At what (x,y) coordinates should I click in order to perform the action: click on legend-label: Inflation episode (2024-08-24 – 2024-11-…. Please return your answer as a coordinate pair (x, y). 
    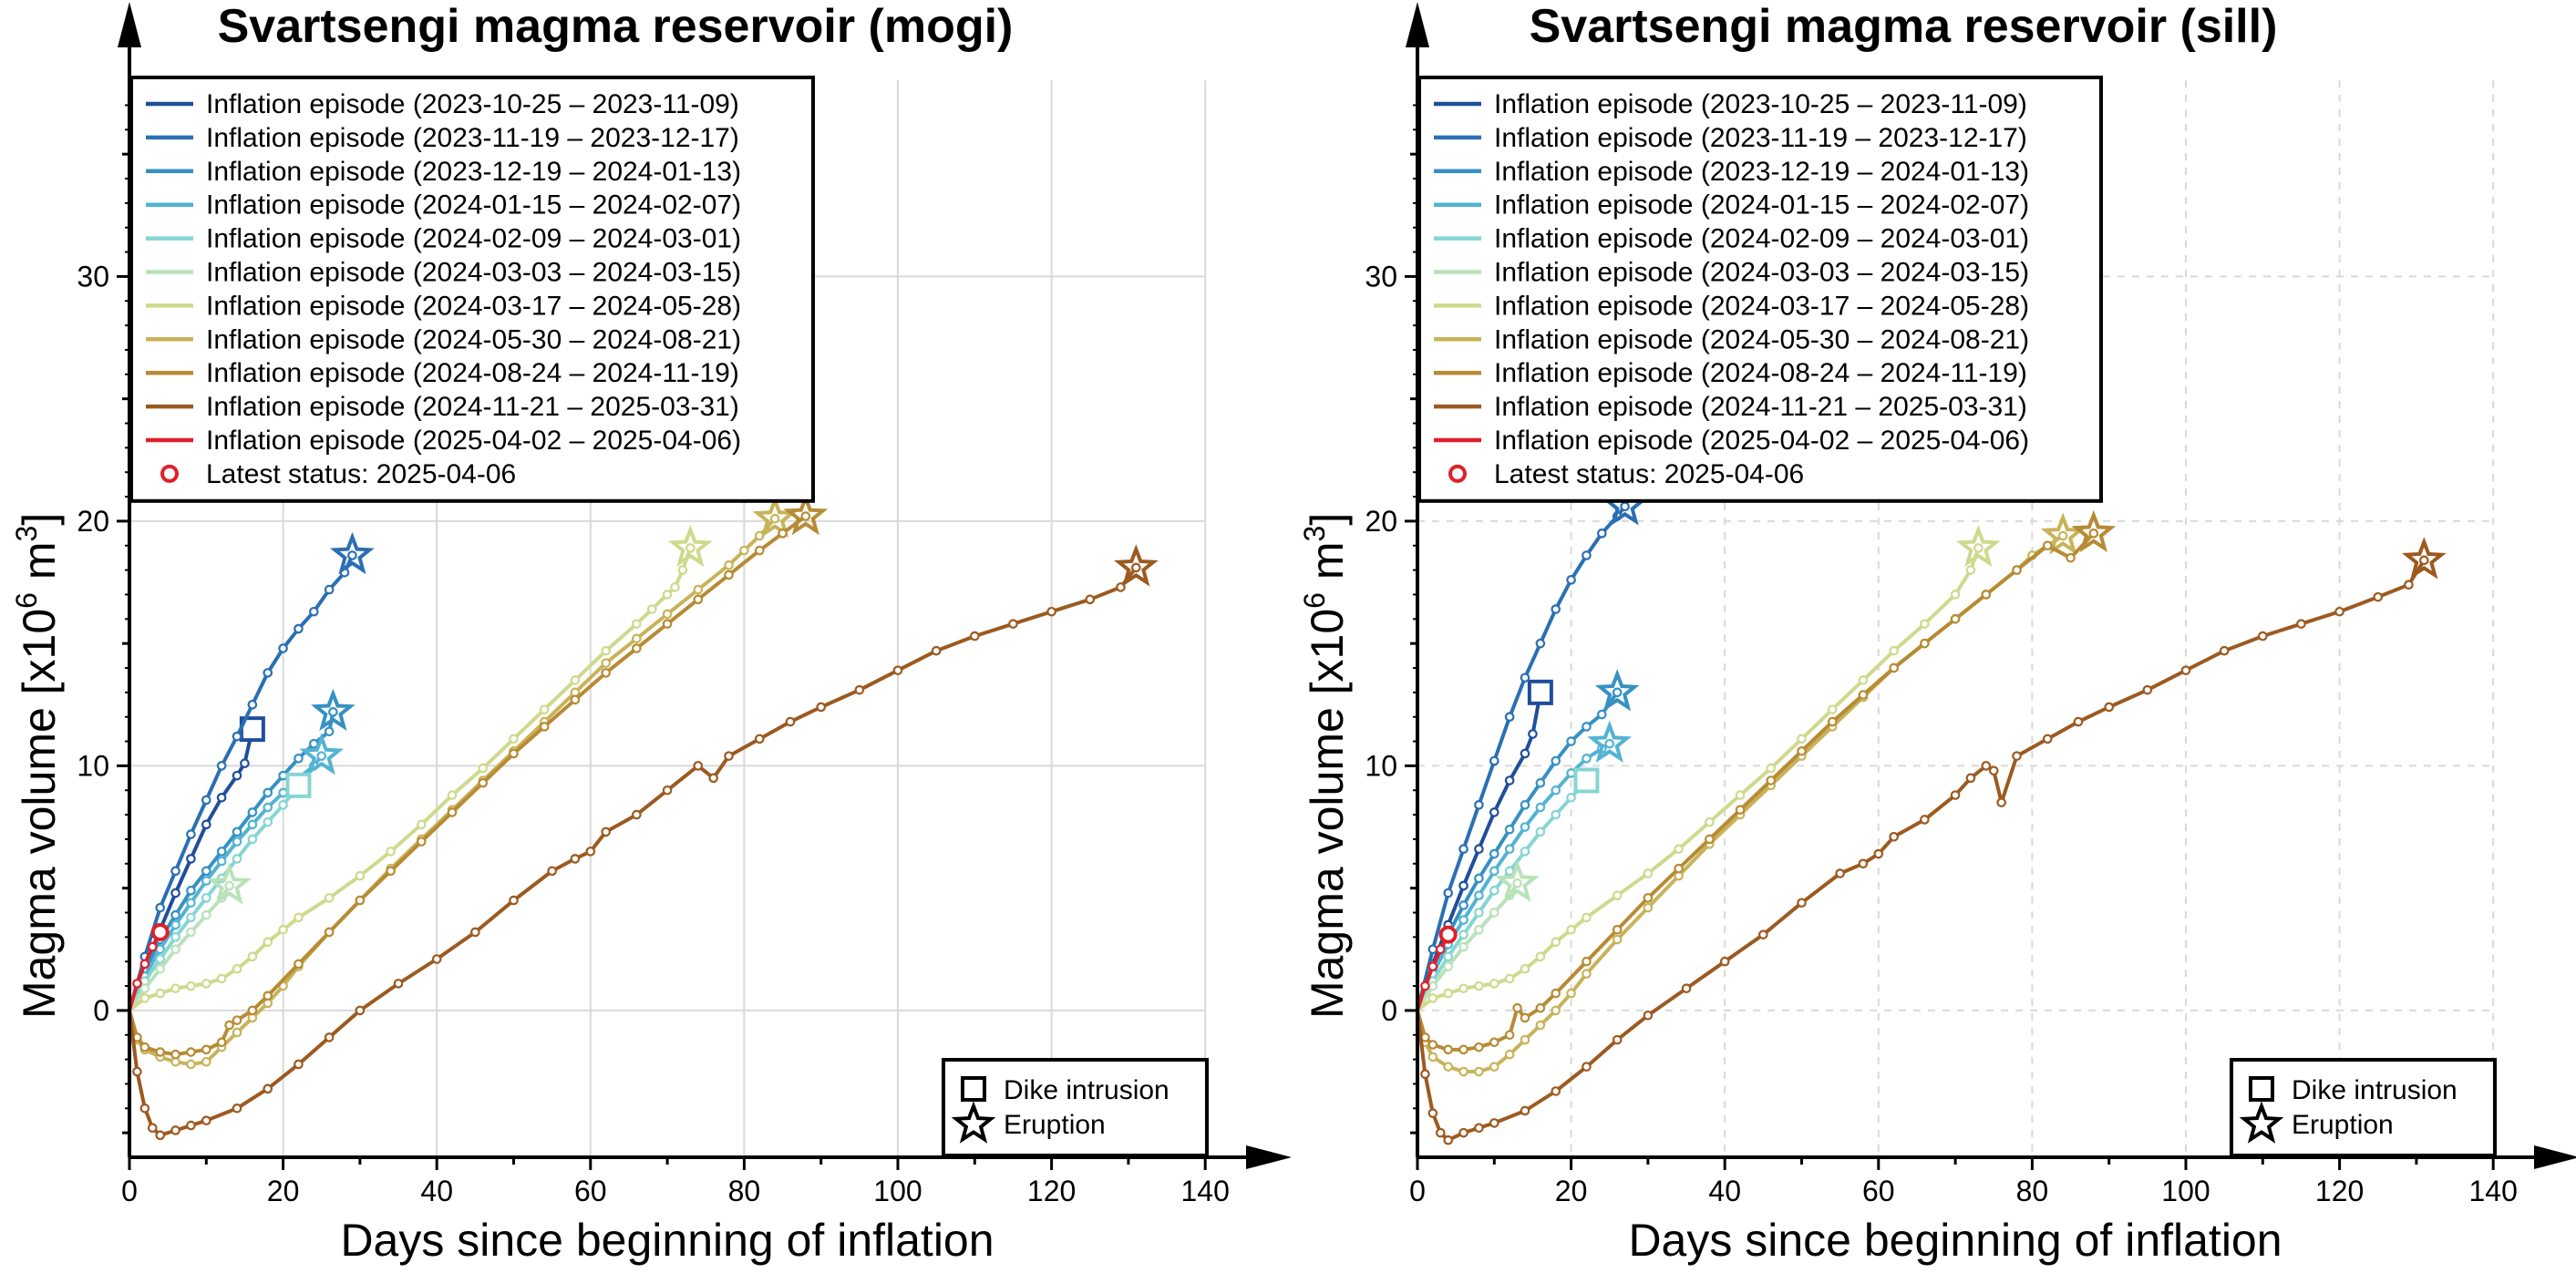
    Looking at the image, I should click on (473, 373).